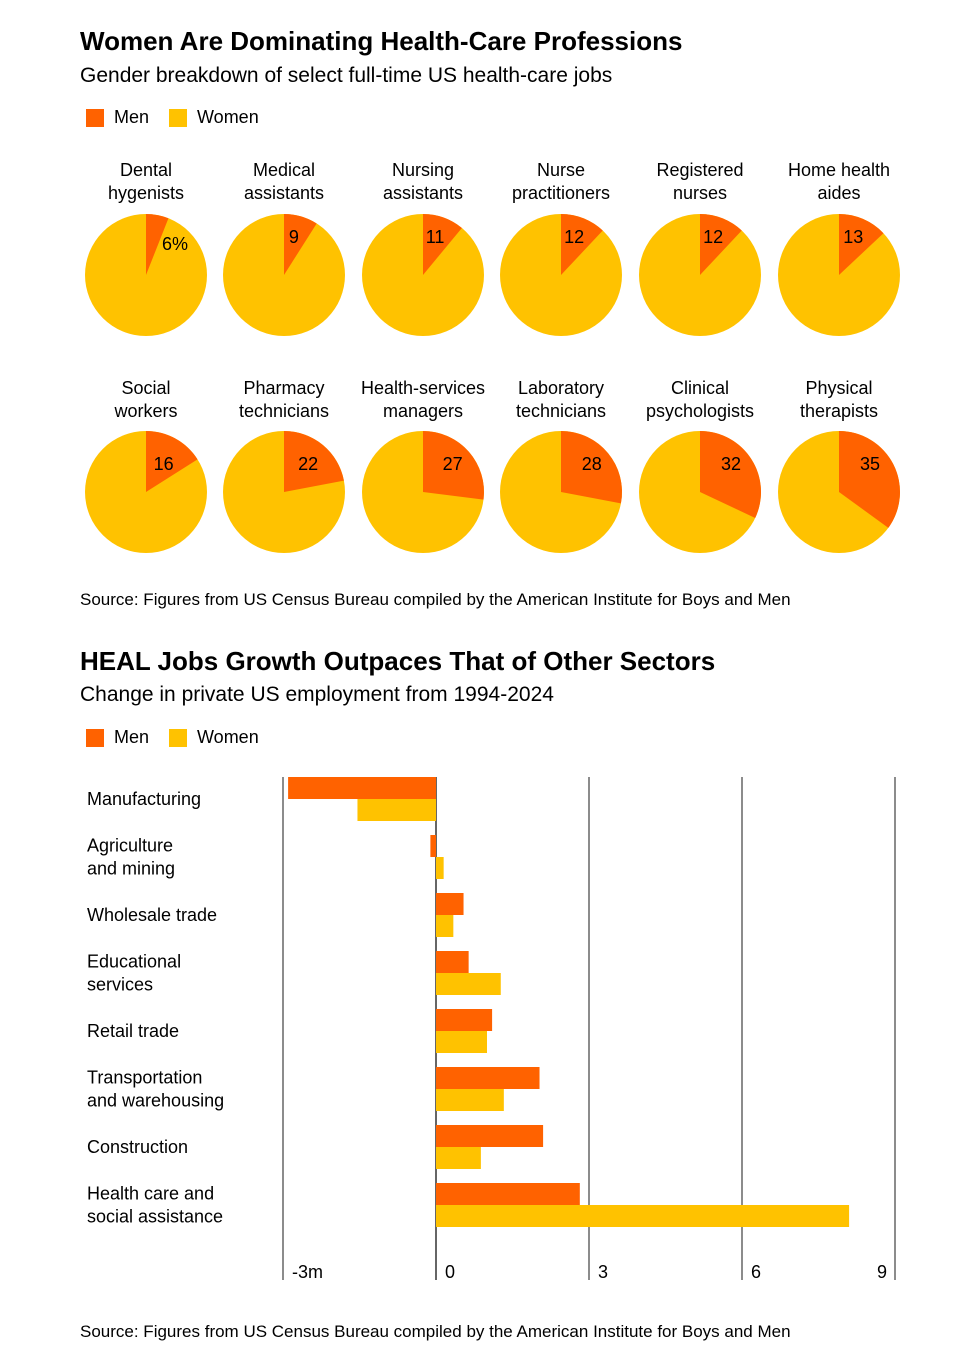 Image resolution: width=962 pixels, height=1368 pixels. Describe the element at coordinates (134, 962) in the screenshot. I see `category-label: Educational` at that location.